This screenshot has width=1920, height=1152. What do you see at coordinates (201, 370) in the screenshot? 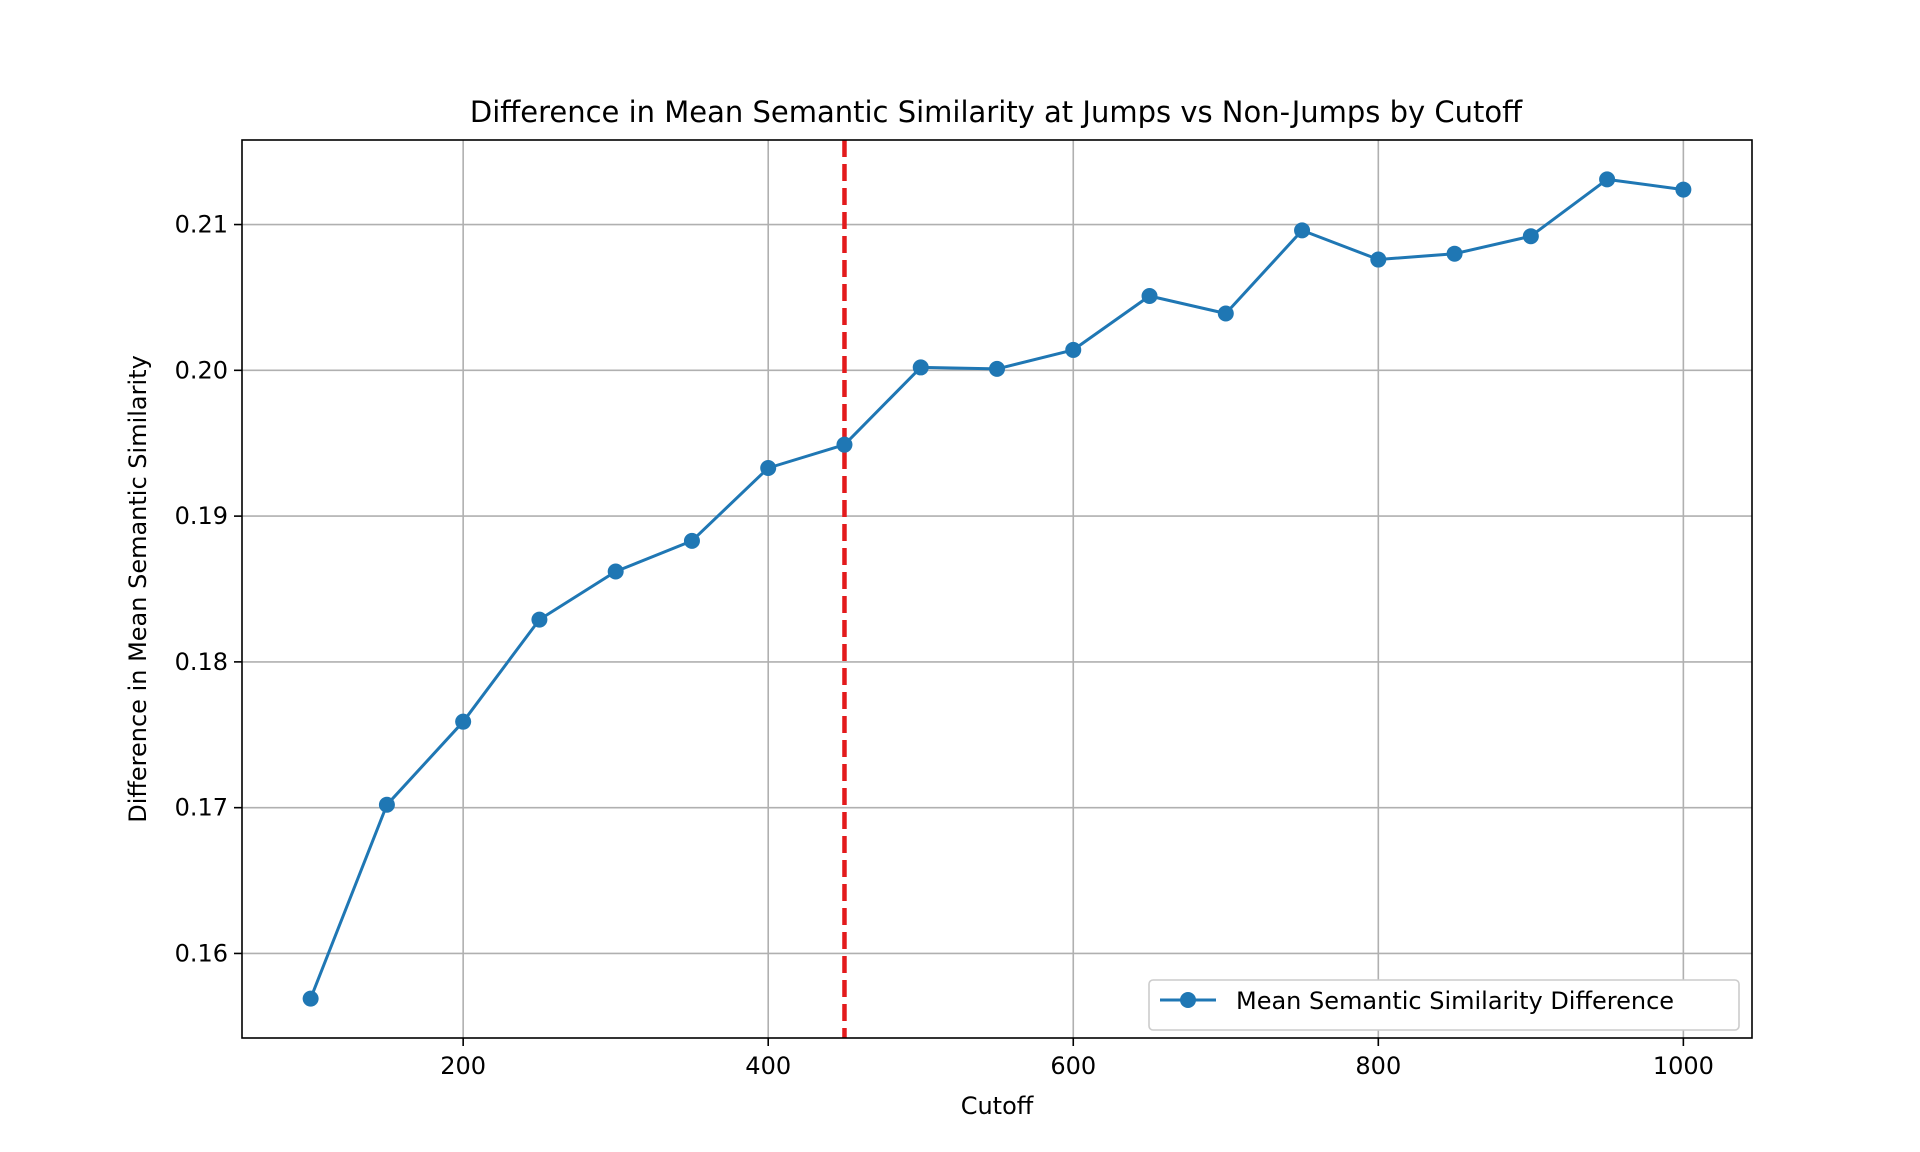
I see `y-tick-label: 0.20` at bounding box center [201, 370].